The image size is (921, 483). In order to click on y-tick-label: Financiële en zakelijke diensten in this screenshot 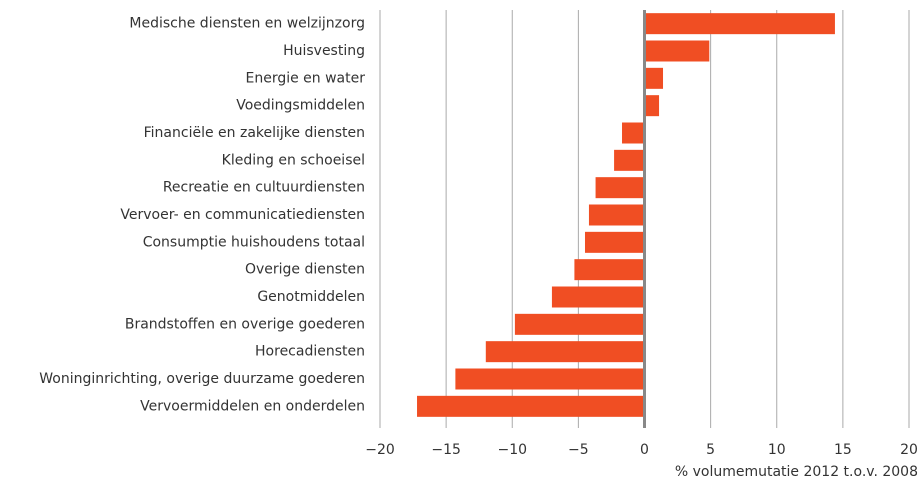, I will do `click(254, 133)`.